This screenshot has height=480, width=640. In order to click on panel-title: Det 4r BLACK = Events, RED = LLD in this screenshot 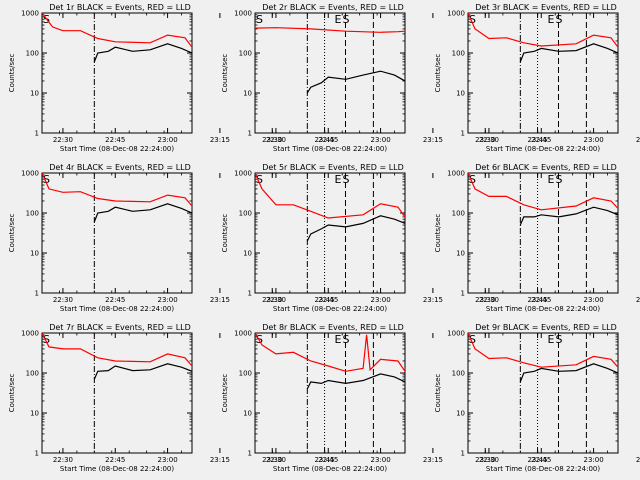, I will do `click(120, 167)`.